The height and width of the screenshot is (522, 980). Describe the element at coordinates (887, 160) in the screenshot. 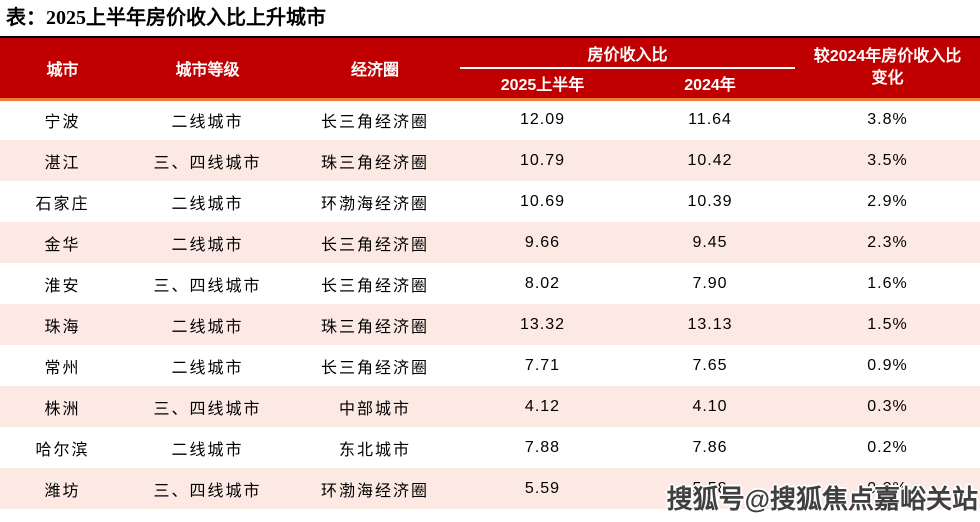

I see `cell-change: 3.5%` at that location.